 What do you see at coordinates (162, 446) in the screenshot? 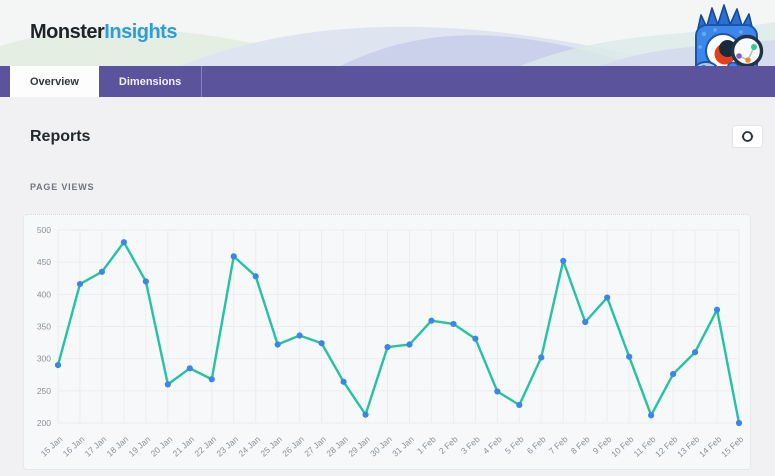
I see `x-axis-tick-label: 20 Jan` at bounding box center [162, 446].